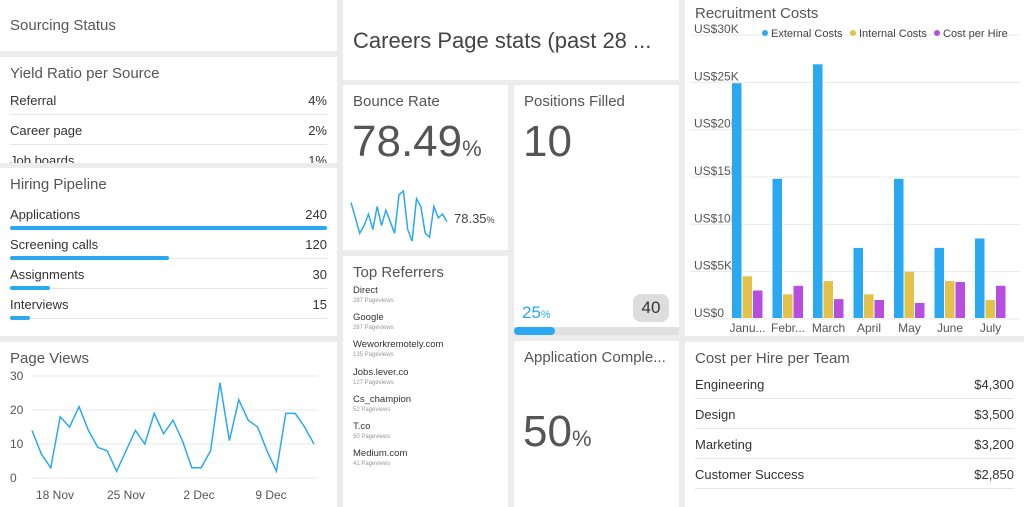 This screenshot has width=1024, height=507. Describe the element at coordinates (17, 376) in the screenshot. I see `y-tick-label: 30` at that location.